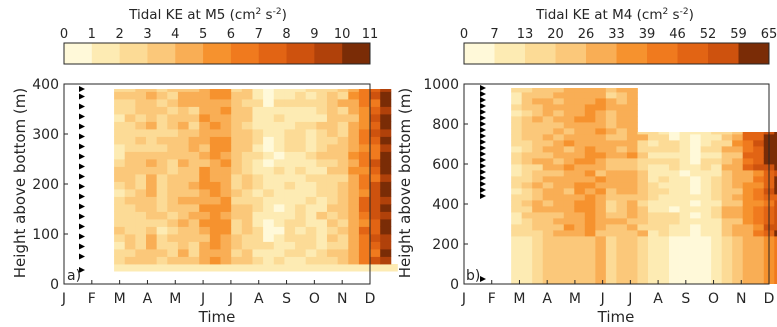  What do you see at coordinates (519, 299) in the screenshot?
I see `x-tick-label: M` at bounding box center [519, 299].